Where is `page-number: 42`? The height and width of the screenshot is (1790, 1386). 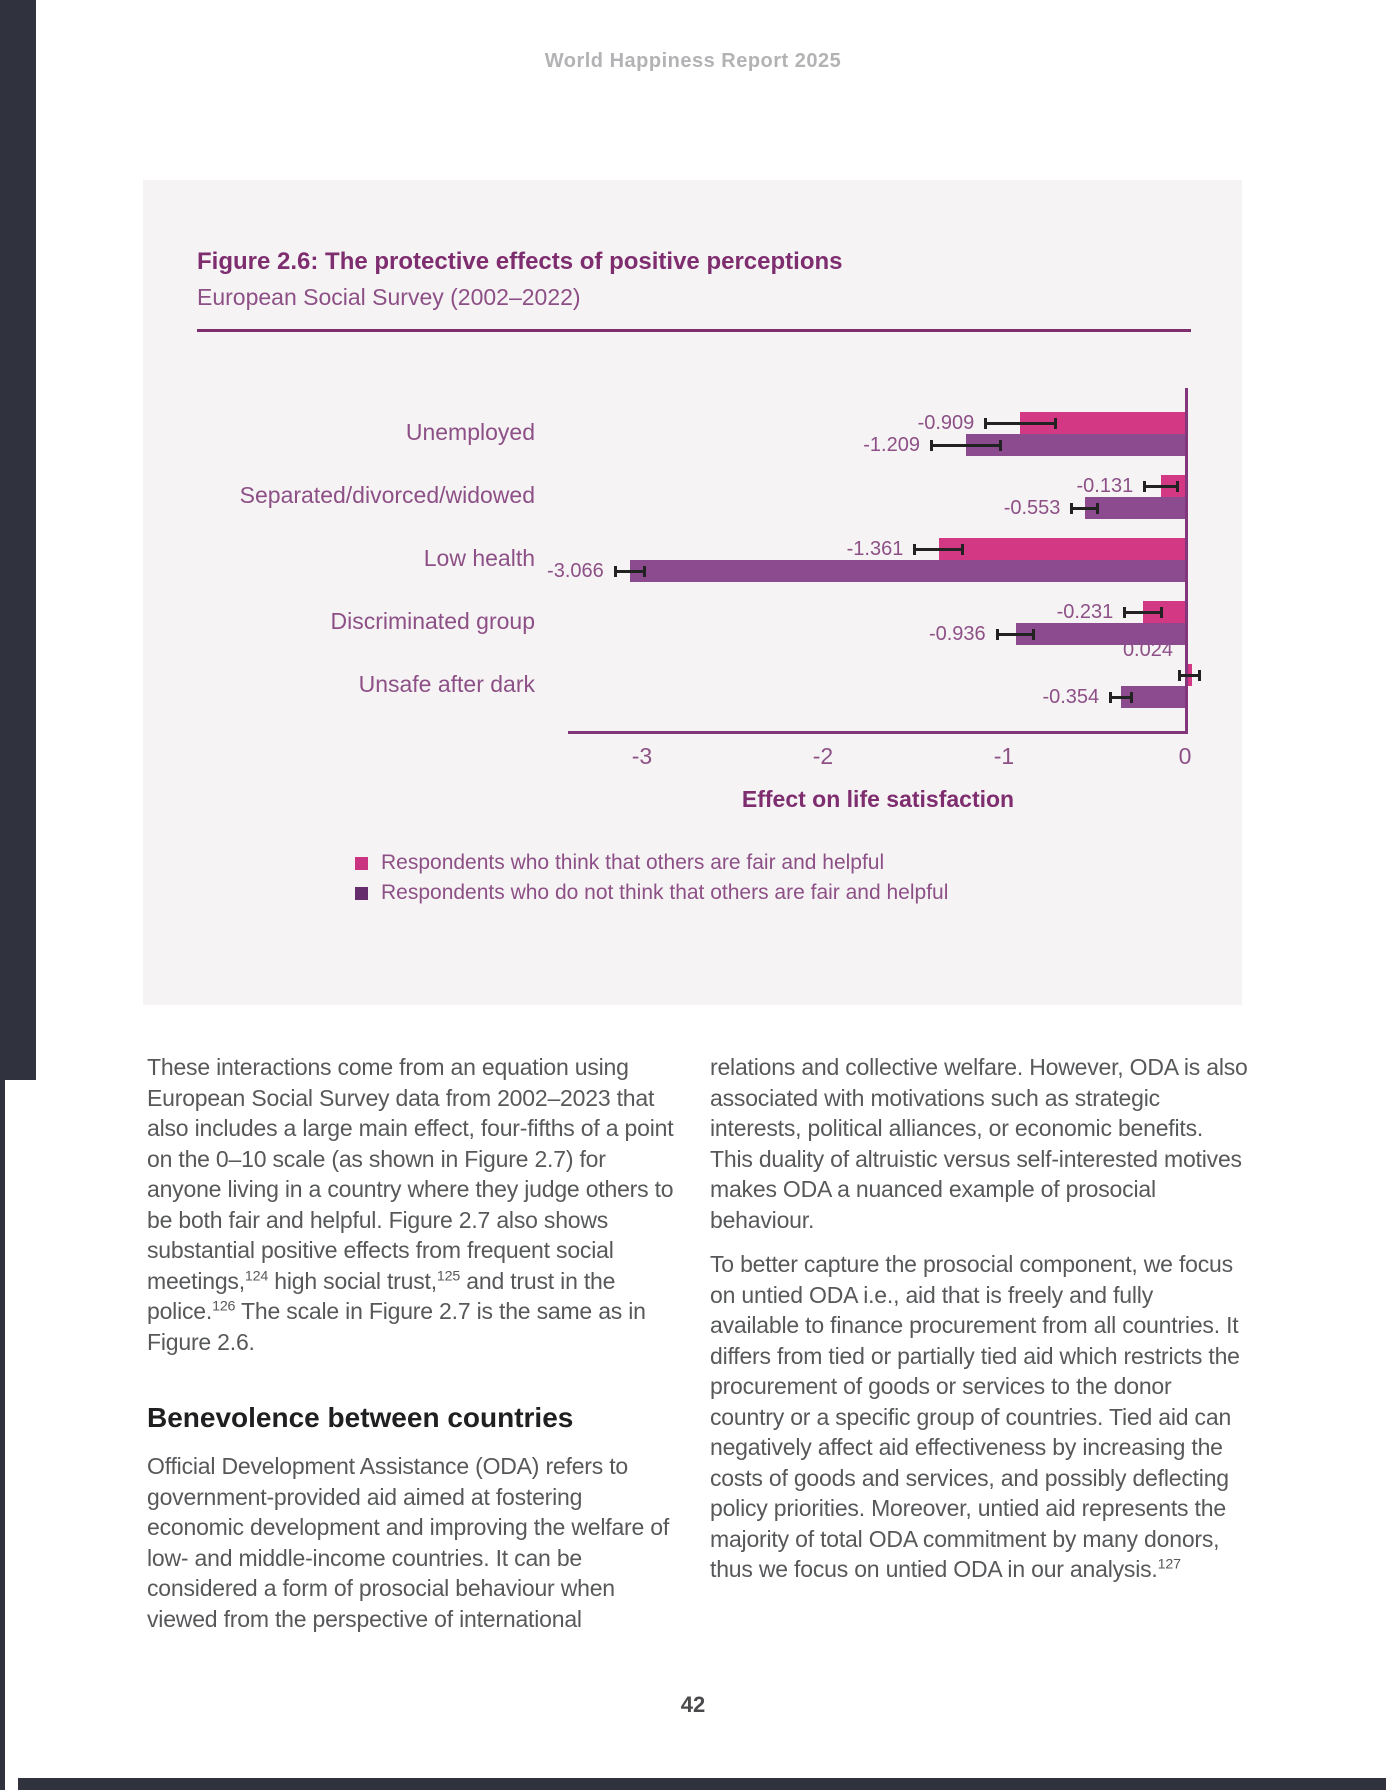 page-number: 42 is located at coordinates (693, 1704).